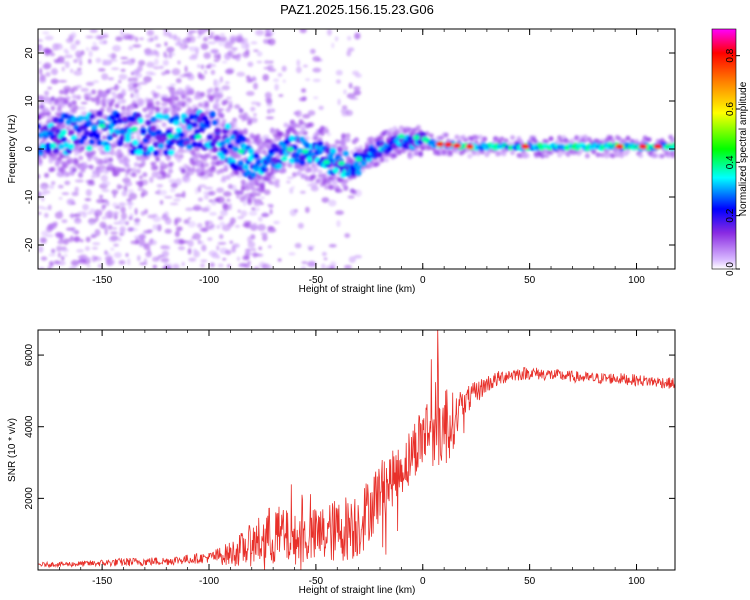 The height and width of the screenshot is (600, 750). What do you see at coordinates (730, 55) in the screenshot?
I see `colorbar-tick-label: 0.8` at bounding box center [730, 55].